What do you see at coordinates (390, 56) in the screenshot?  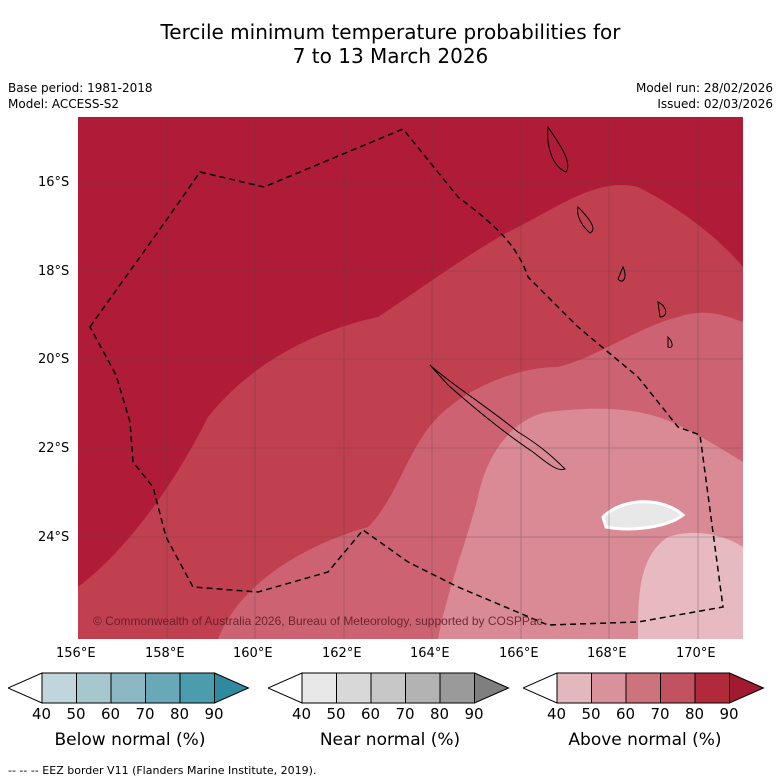 I see `title-line-2: 7 to 13 March 2026` at bounding box center [390, 56].